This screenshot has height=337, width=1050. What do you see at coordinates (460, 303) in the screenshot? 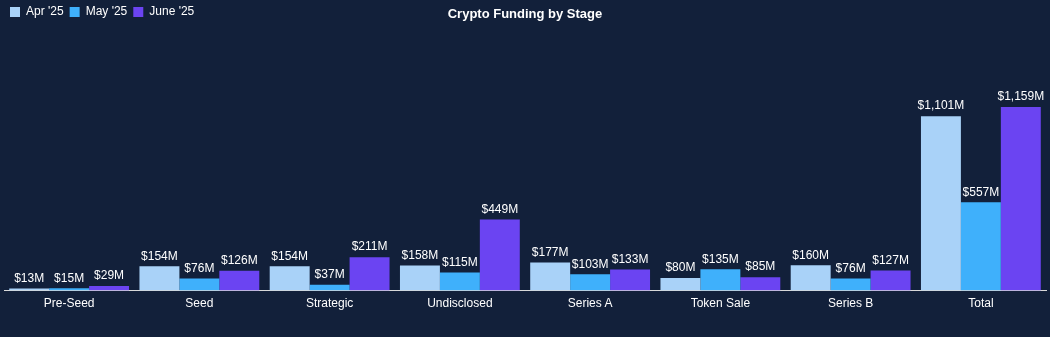
I see `x-tick-label: Undisclosed` at bounding box center [460, 303].